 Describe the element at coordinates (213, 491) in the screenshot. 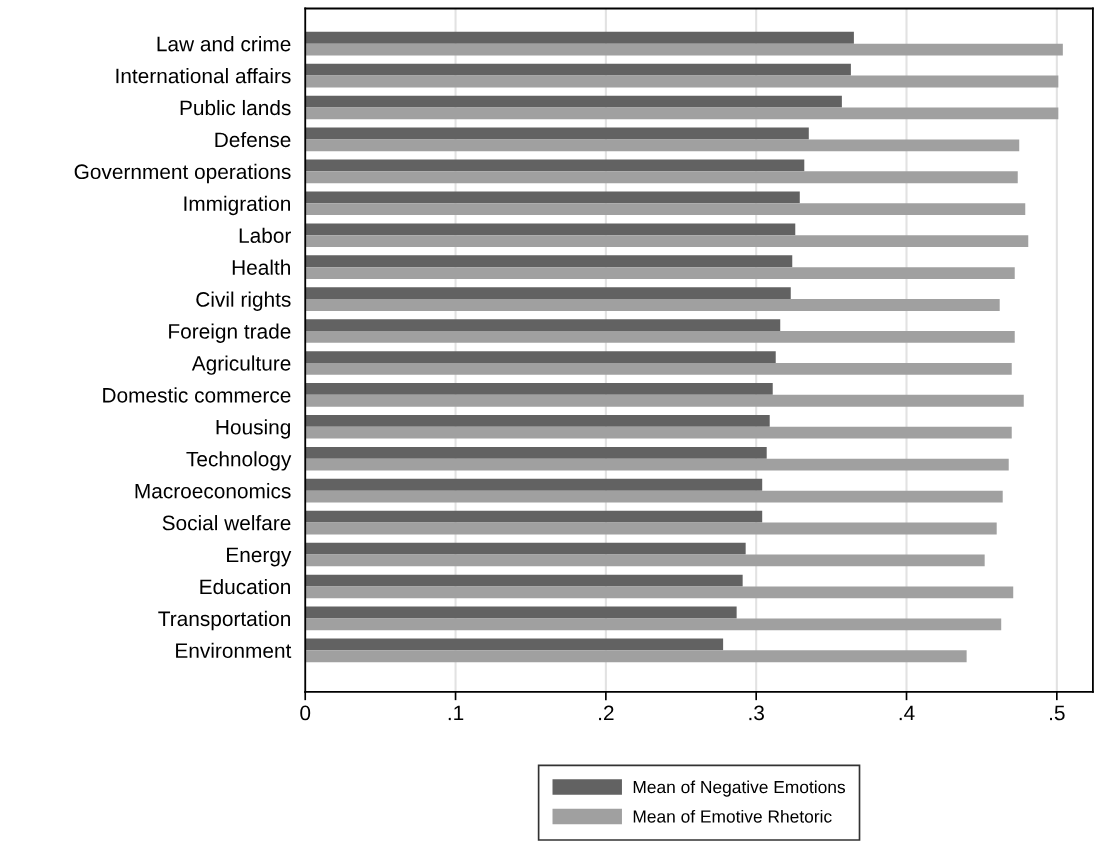

I see `y-tick-label: Macroeconomics` at that location.